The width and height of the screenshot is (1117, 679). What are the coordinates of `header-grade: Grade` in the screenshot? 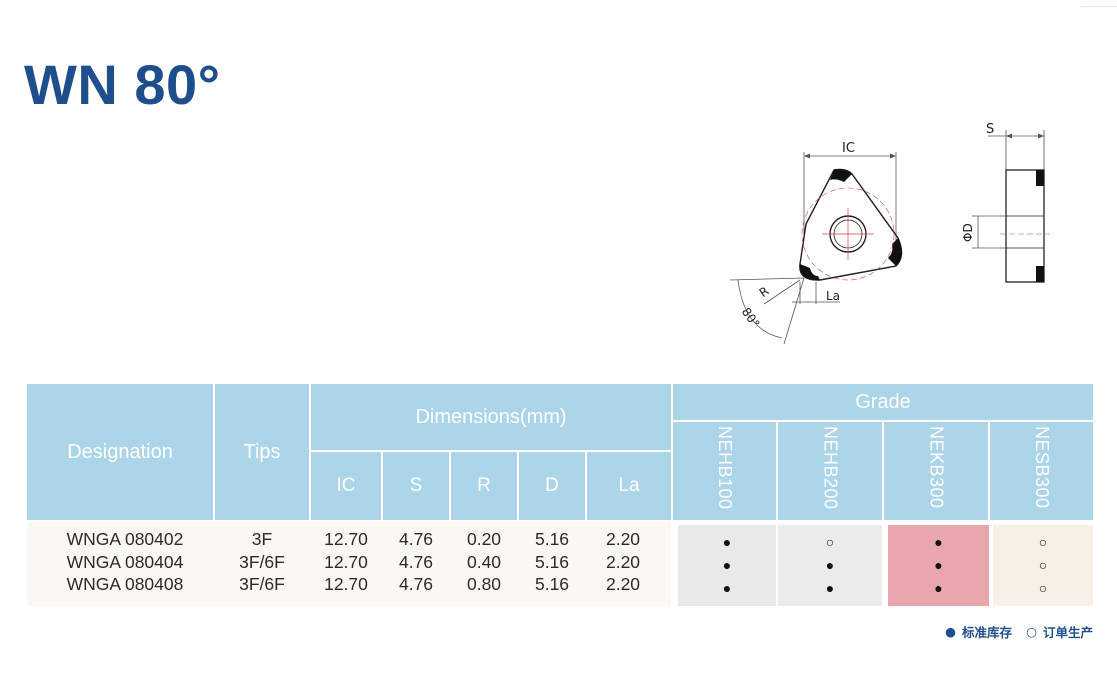 It's located at (883, 402).